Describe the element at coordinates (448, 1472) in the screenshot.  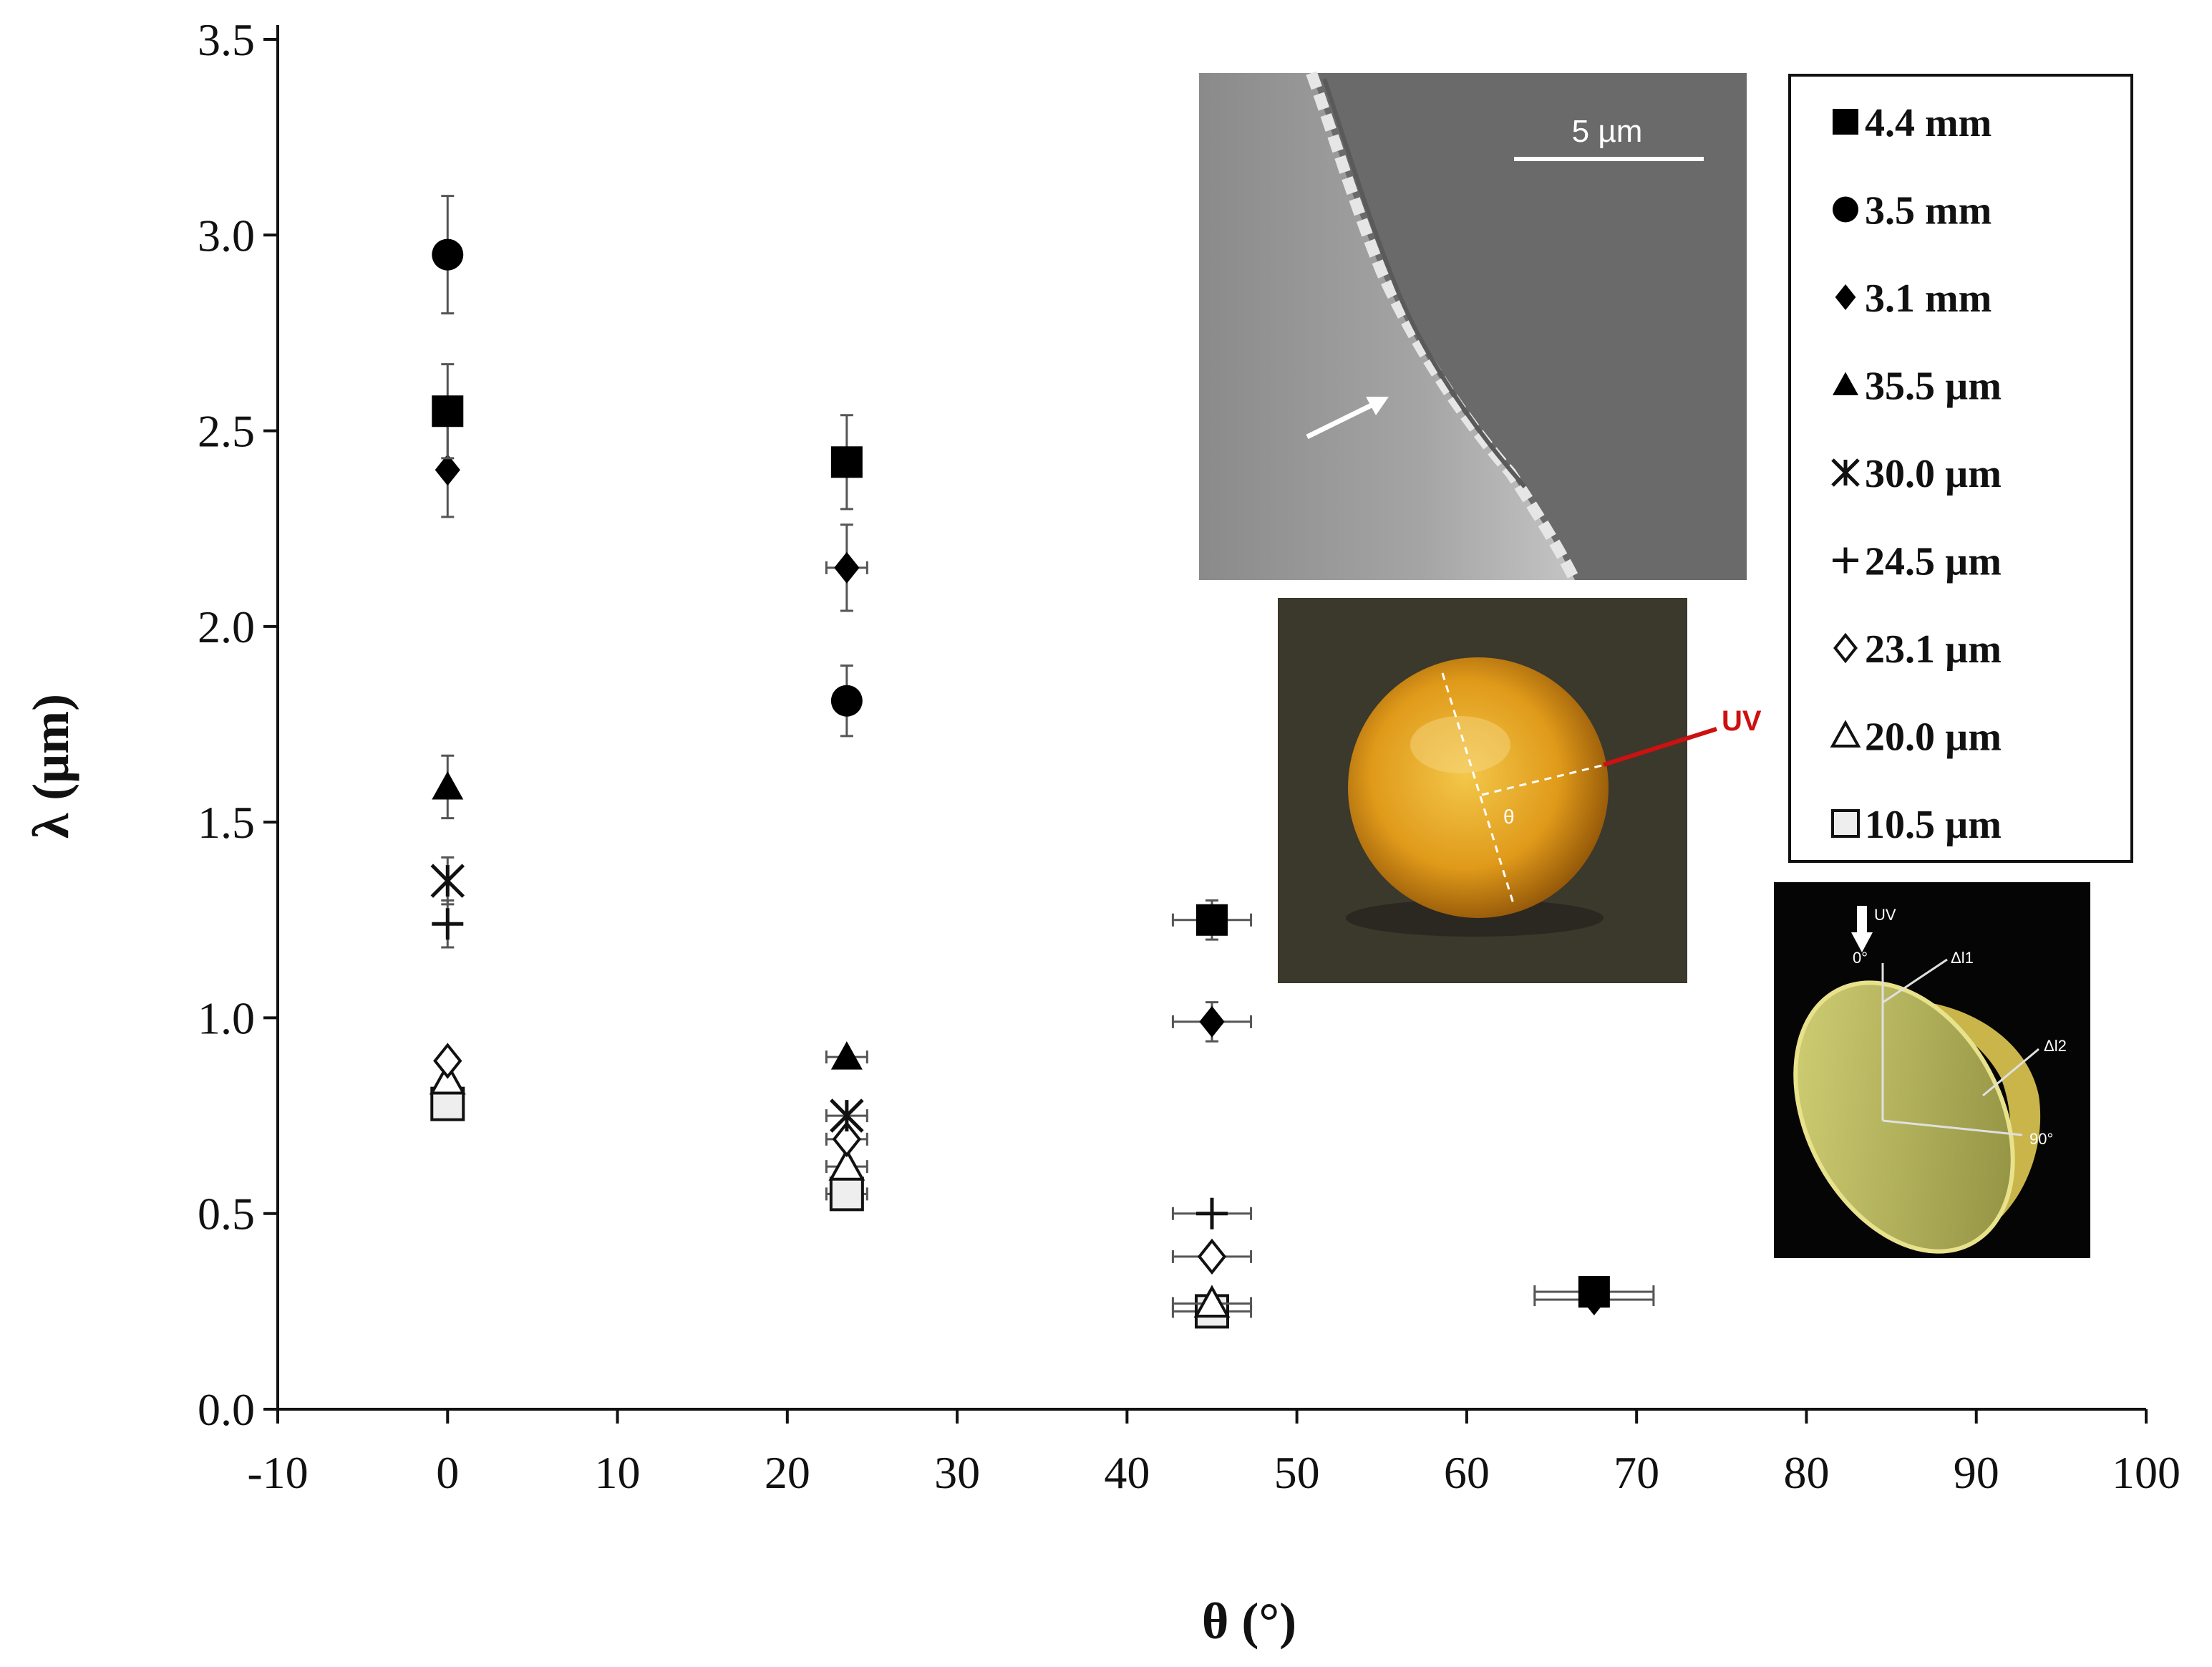
I see `x-tick-label: 0` at that location.